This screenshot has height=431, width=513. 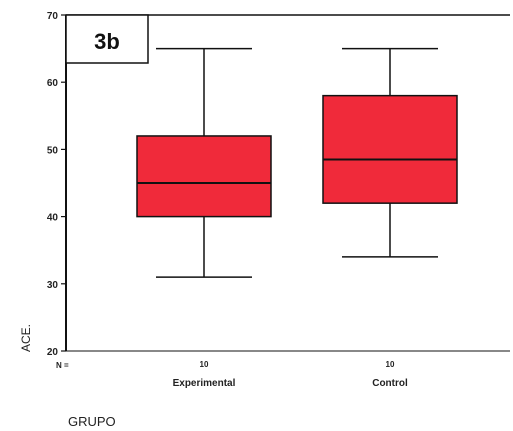 I want to click on box-control, so click(x=390, y=152).